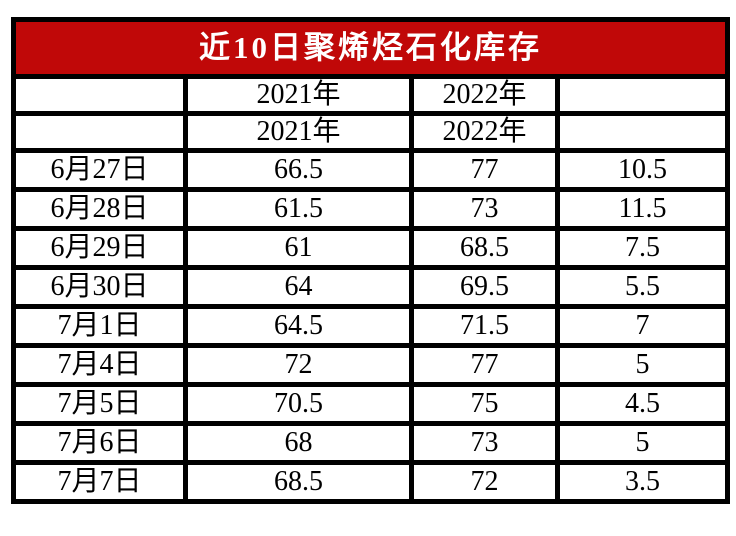 The image size is (736, 536). Describe the element at coordinates (484, 287) in the screenshot. I see `value-2022-cell: 69.5` at that location.